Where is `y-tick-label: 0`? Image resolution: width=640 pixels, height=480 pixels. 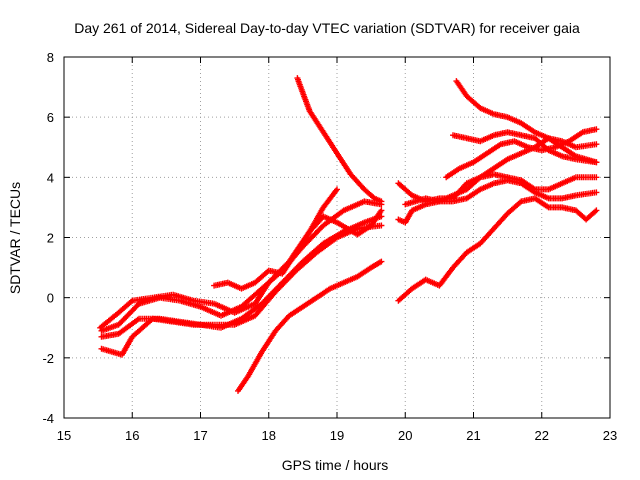
y-tick-label: 0 is located at coordinates (50, 298).